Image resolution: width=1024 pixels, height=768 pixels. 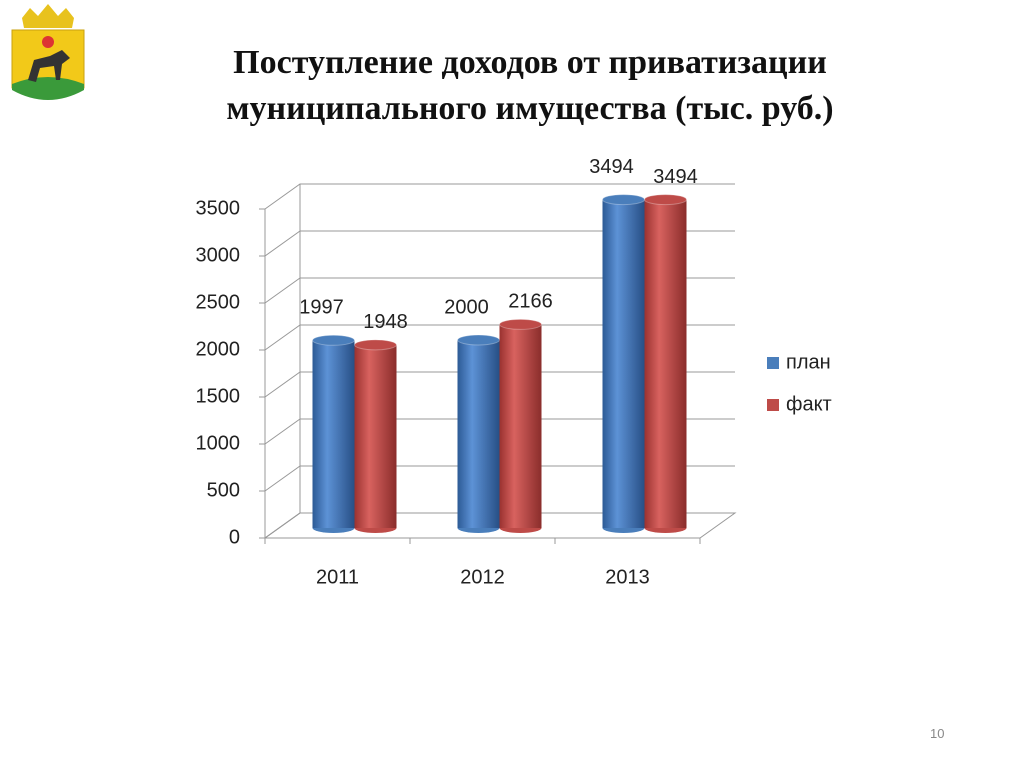 What do you see at coordinates (809, 404) in the screenshot?
I see `legend-label: факт` at bounding box center [809, 404].